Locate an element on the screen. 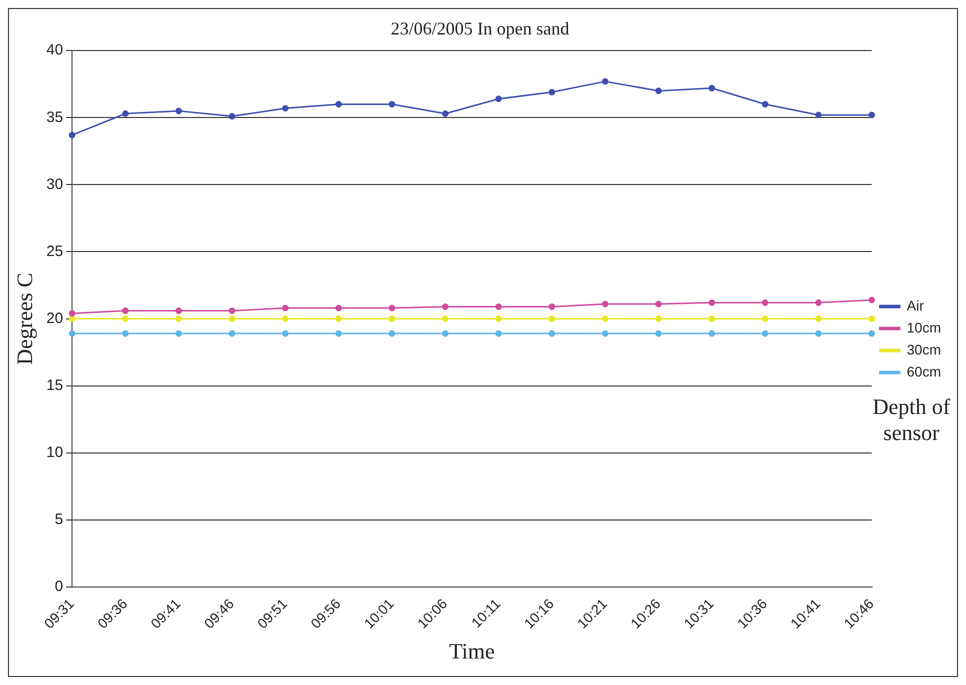 Image resolution: width=966 pixels, height=685 pixels. legend-label: Air is located at coordinates (915, 305).